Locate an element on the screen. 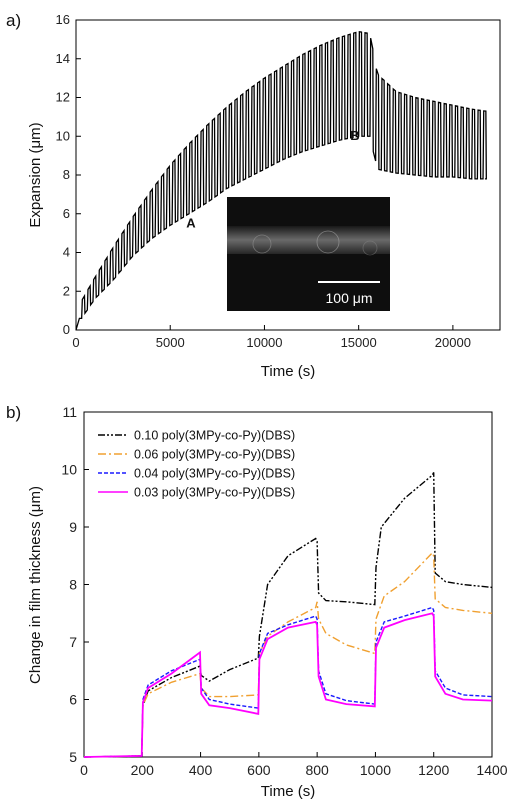  x-tick-label: 1400 is located at coordinates (491, 770).